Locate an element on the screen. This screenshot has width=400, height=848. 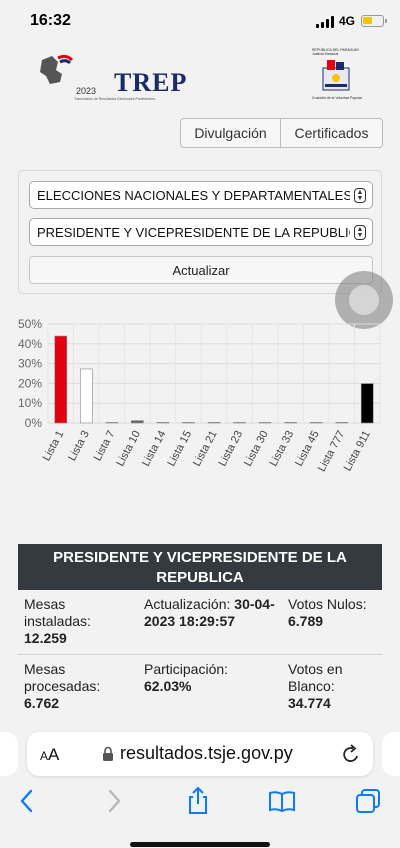
x-tick-label: Lista 1 is located at coordinates (54, 446).